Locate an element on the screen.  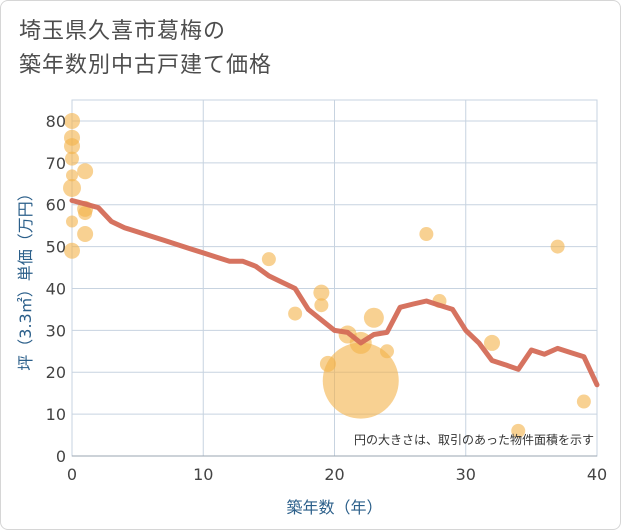
x-tick-label-20: 20 is located at coordinates (334, 474).